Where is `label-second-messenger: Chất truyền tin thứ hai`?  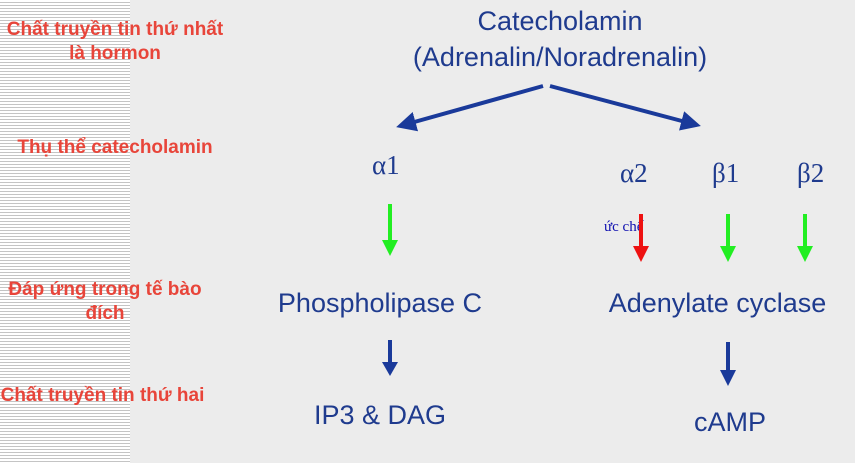 label-second-messenger: Chất truyền tin thứ hai is located at coordinates (102, 395).